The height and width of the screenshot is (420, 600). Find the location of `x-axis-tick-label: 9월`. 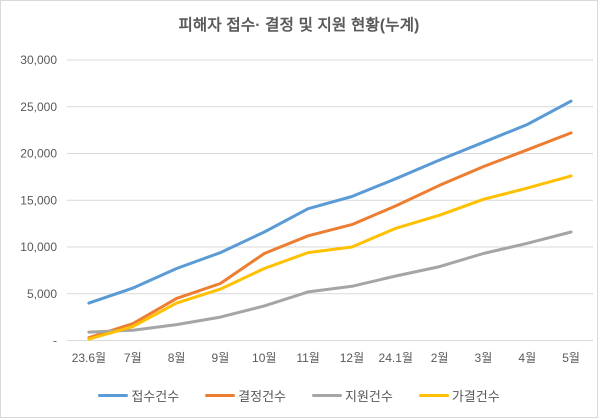

x-axis-tick-label: 9월 is located at coordinates (221, 358).